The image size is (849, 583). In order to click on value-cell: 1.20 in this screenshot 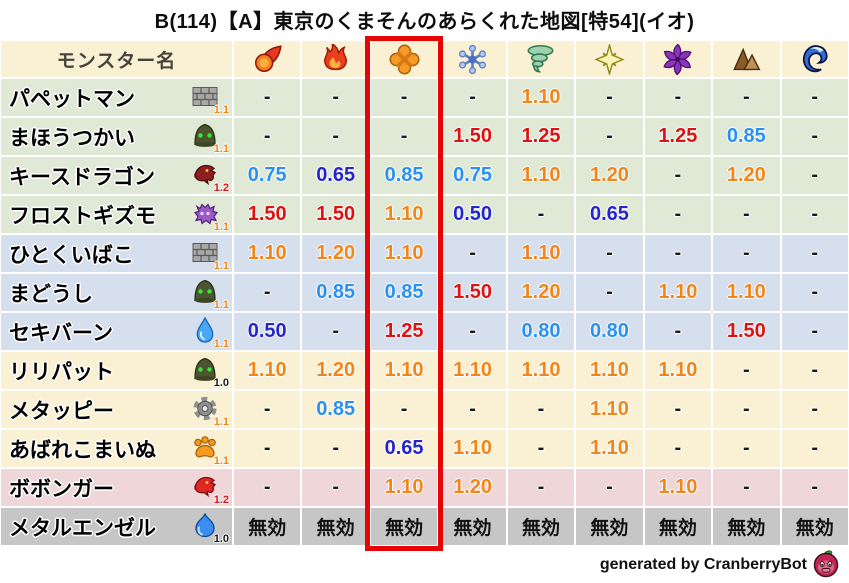, I will do `click(472, 487)`.